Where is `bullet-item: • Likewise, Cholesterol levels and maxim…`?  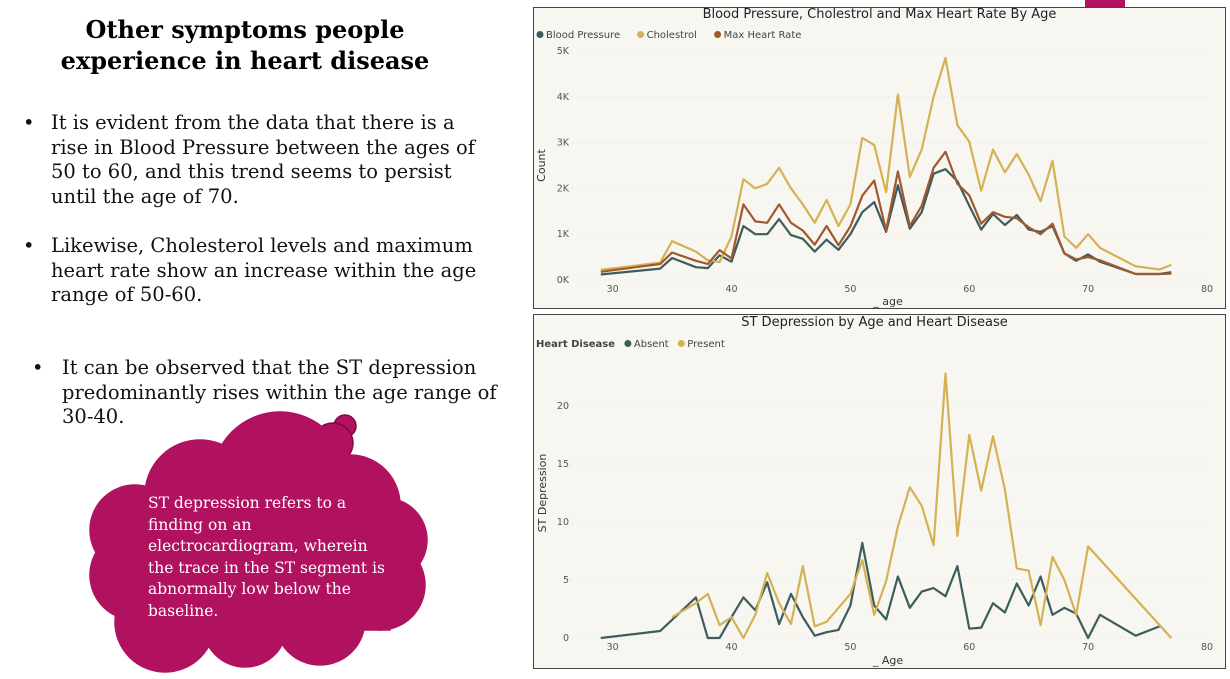 bullet-item: • Likewise, Cholesterol levels and maxim… is located at coordinates (252, 271).